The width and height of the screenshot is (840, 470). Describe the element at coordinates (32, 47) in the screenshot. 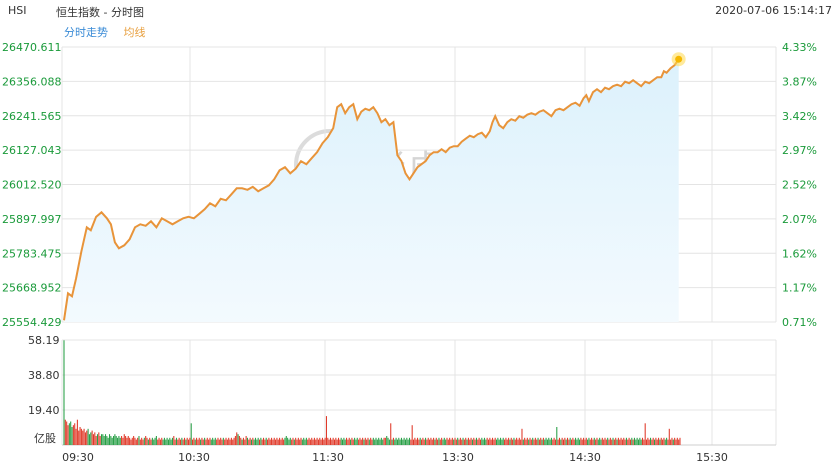

I see `price-tick-label: 26470.611` at that location.